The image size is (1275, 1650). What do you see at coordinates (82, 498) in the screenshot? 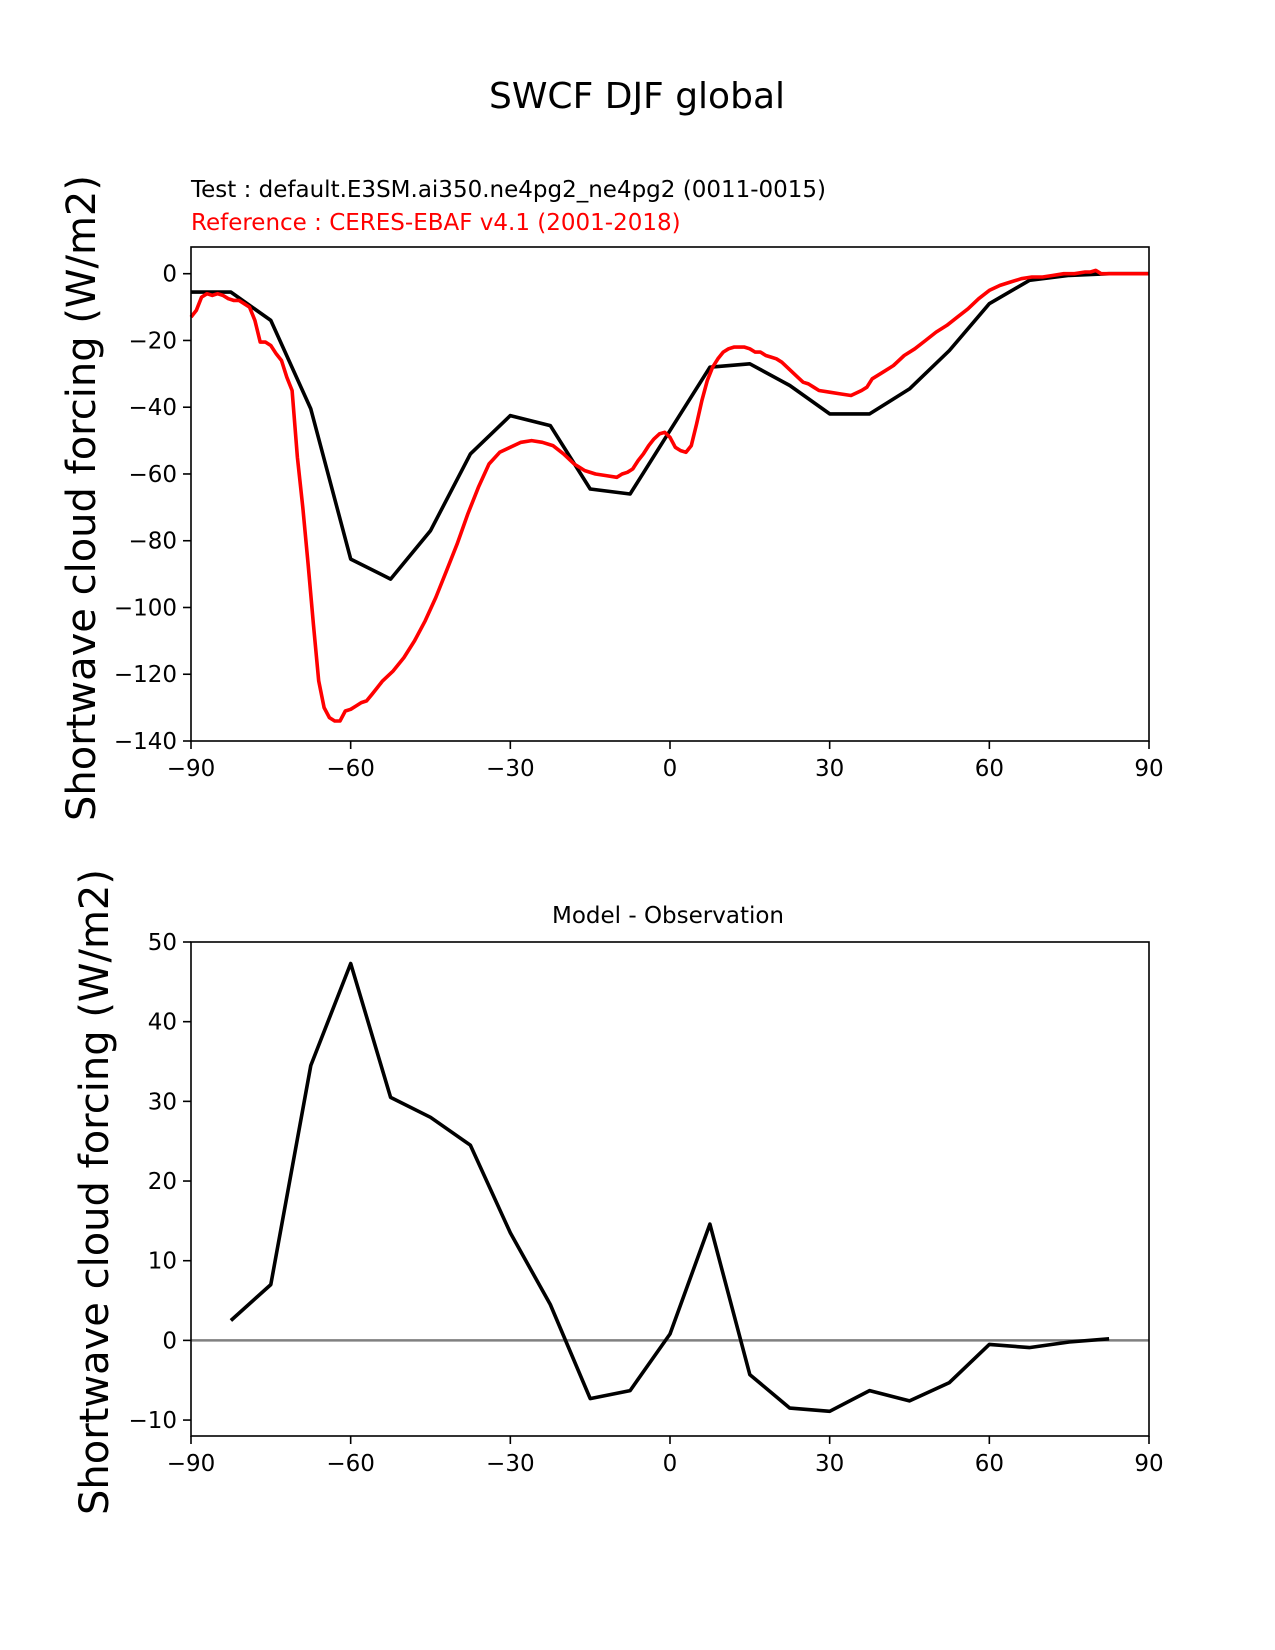
I see `top-panel-ylabel: Shortwave cloud forcing (W/m2)` at bounding box center [82, 498].